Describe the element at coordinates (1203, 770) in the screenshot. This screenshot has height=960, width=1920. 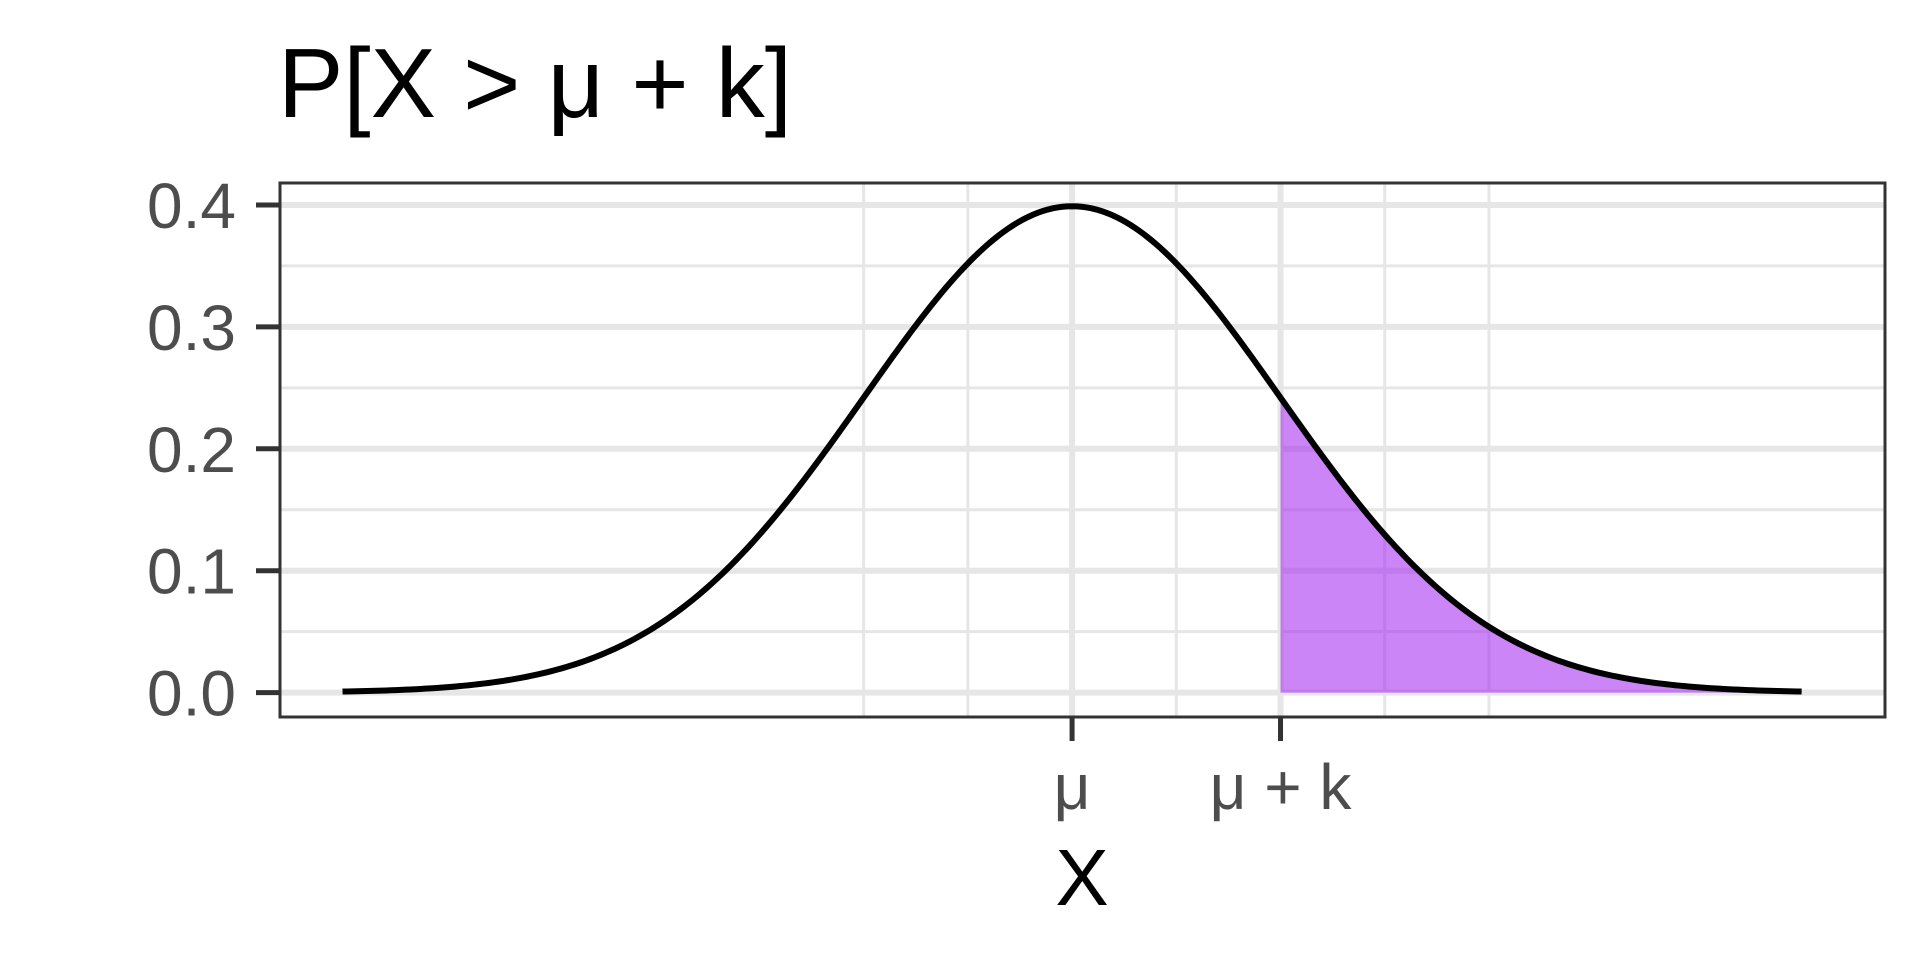
I see `x-axis: μ μ + k` at that location.